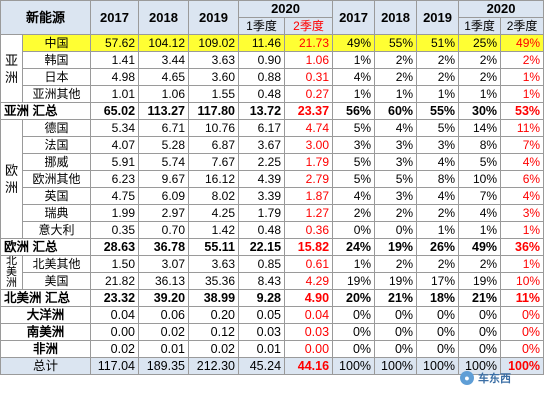 This screenshot has height=406, width=545. I want to click on cell: 4.25, so click(214, 213).